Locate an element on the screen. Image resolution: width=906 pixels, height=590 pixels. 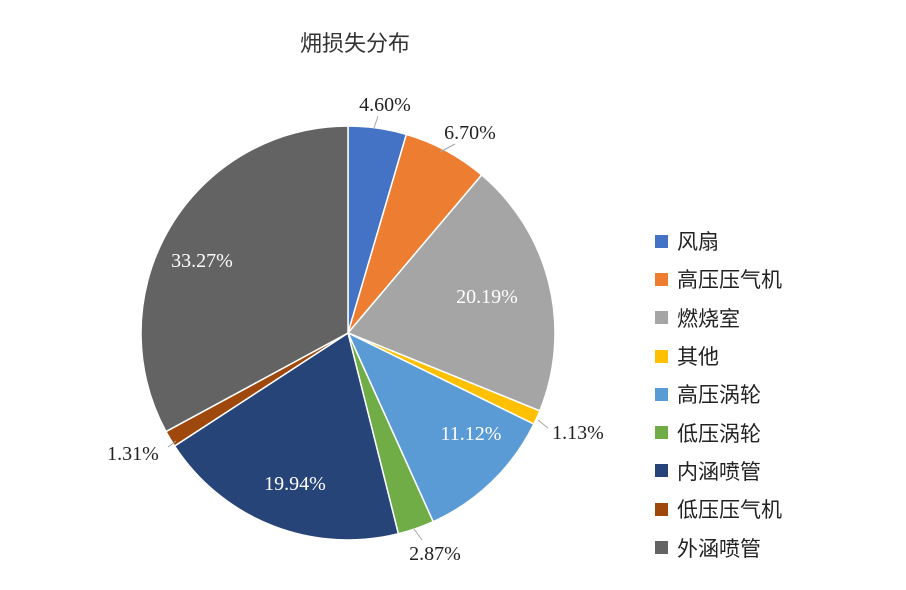
legend-item: 低压压气机 is located at coordinates (718, 509).